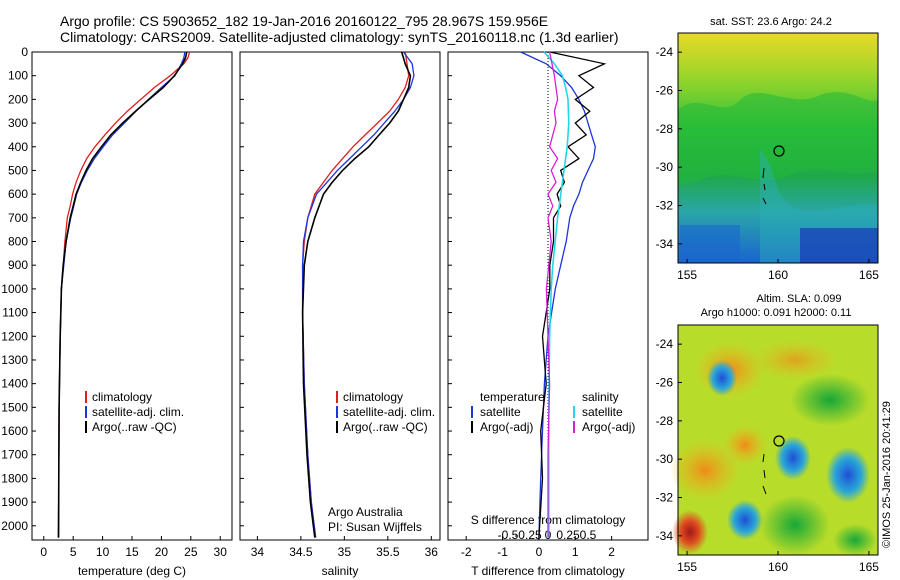 The width and height of the screenshot is (900, 580). I want to click on difference-xaxis: -2 -1 0 1 2, so click(538, 547).